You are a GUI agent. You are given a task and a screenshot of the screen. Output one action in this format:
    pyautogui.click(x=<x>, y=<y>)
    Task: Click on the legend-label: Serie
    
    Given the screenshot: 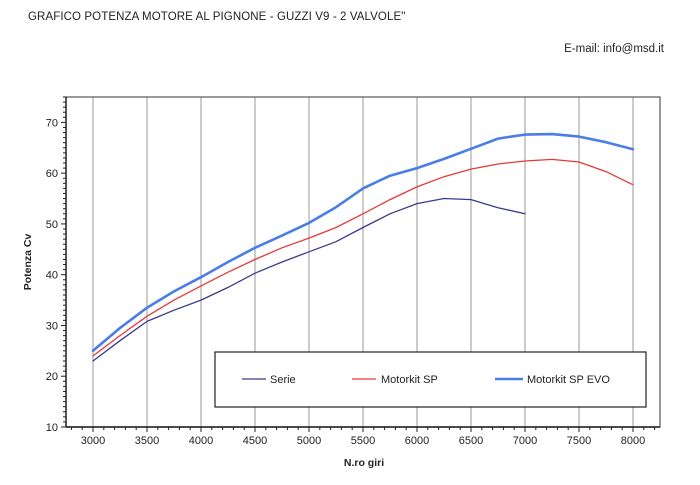 What is the action you would take?
    pyautogui.click(x=283, y=380)
    